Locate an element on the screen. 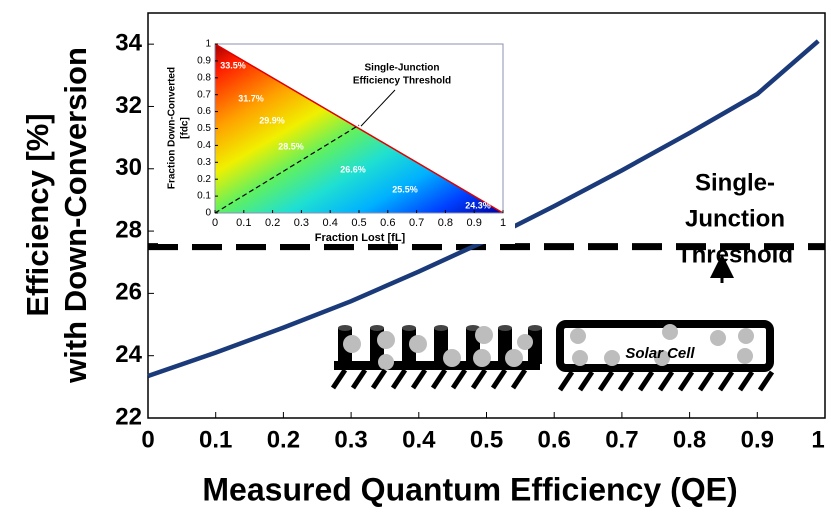 The height and width of the screenshot is (514, 831). y-tick-label: 1 is located at coordinates (208, 44).